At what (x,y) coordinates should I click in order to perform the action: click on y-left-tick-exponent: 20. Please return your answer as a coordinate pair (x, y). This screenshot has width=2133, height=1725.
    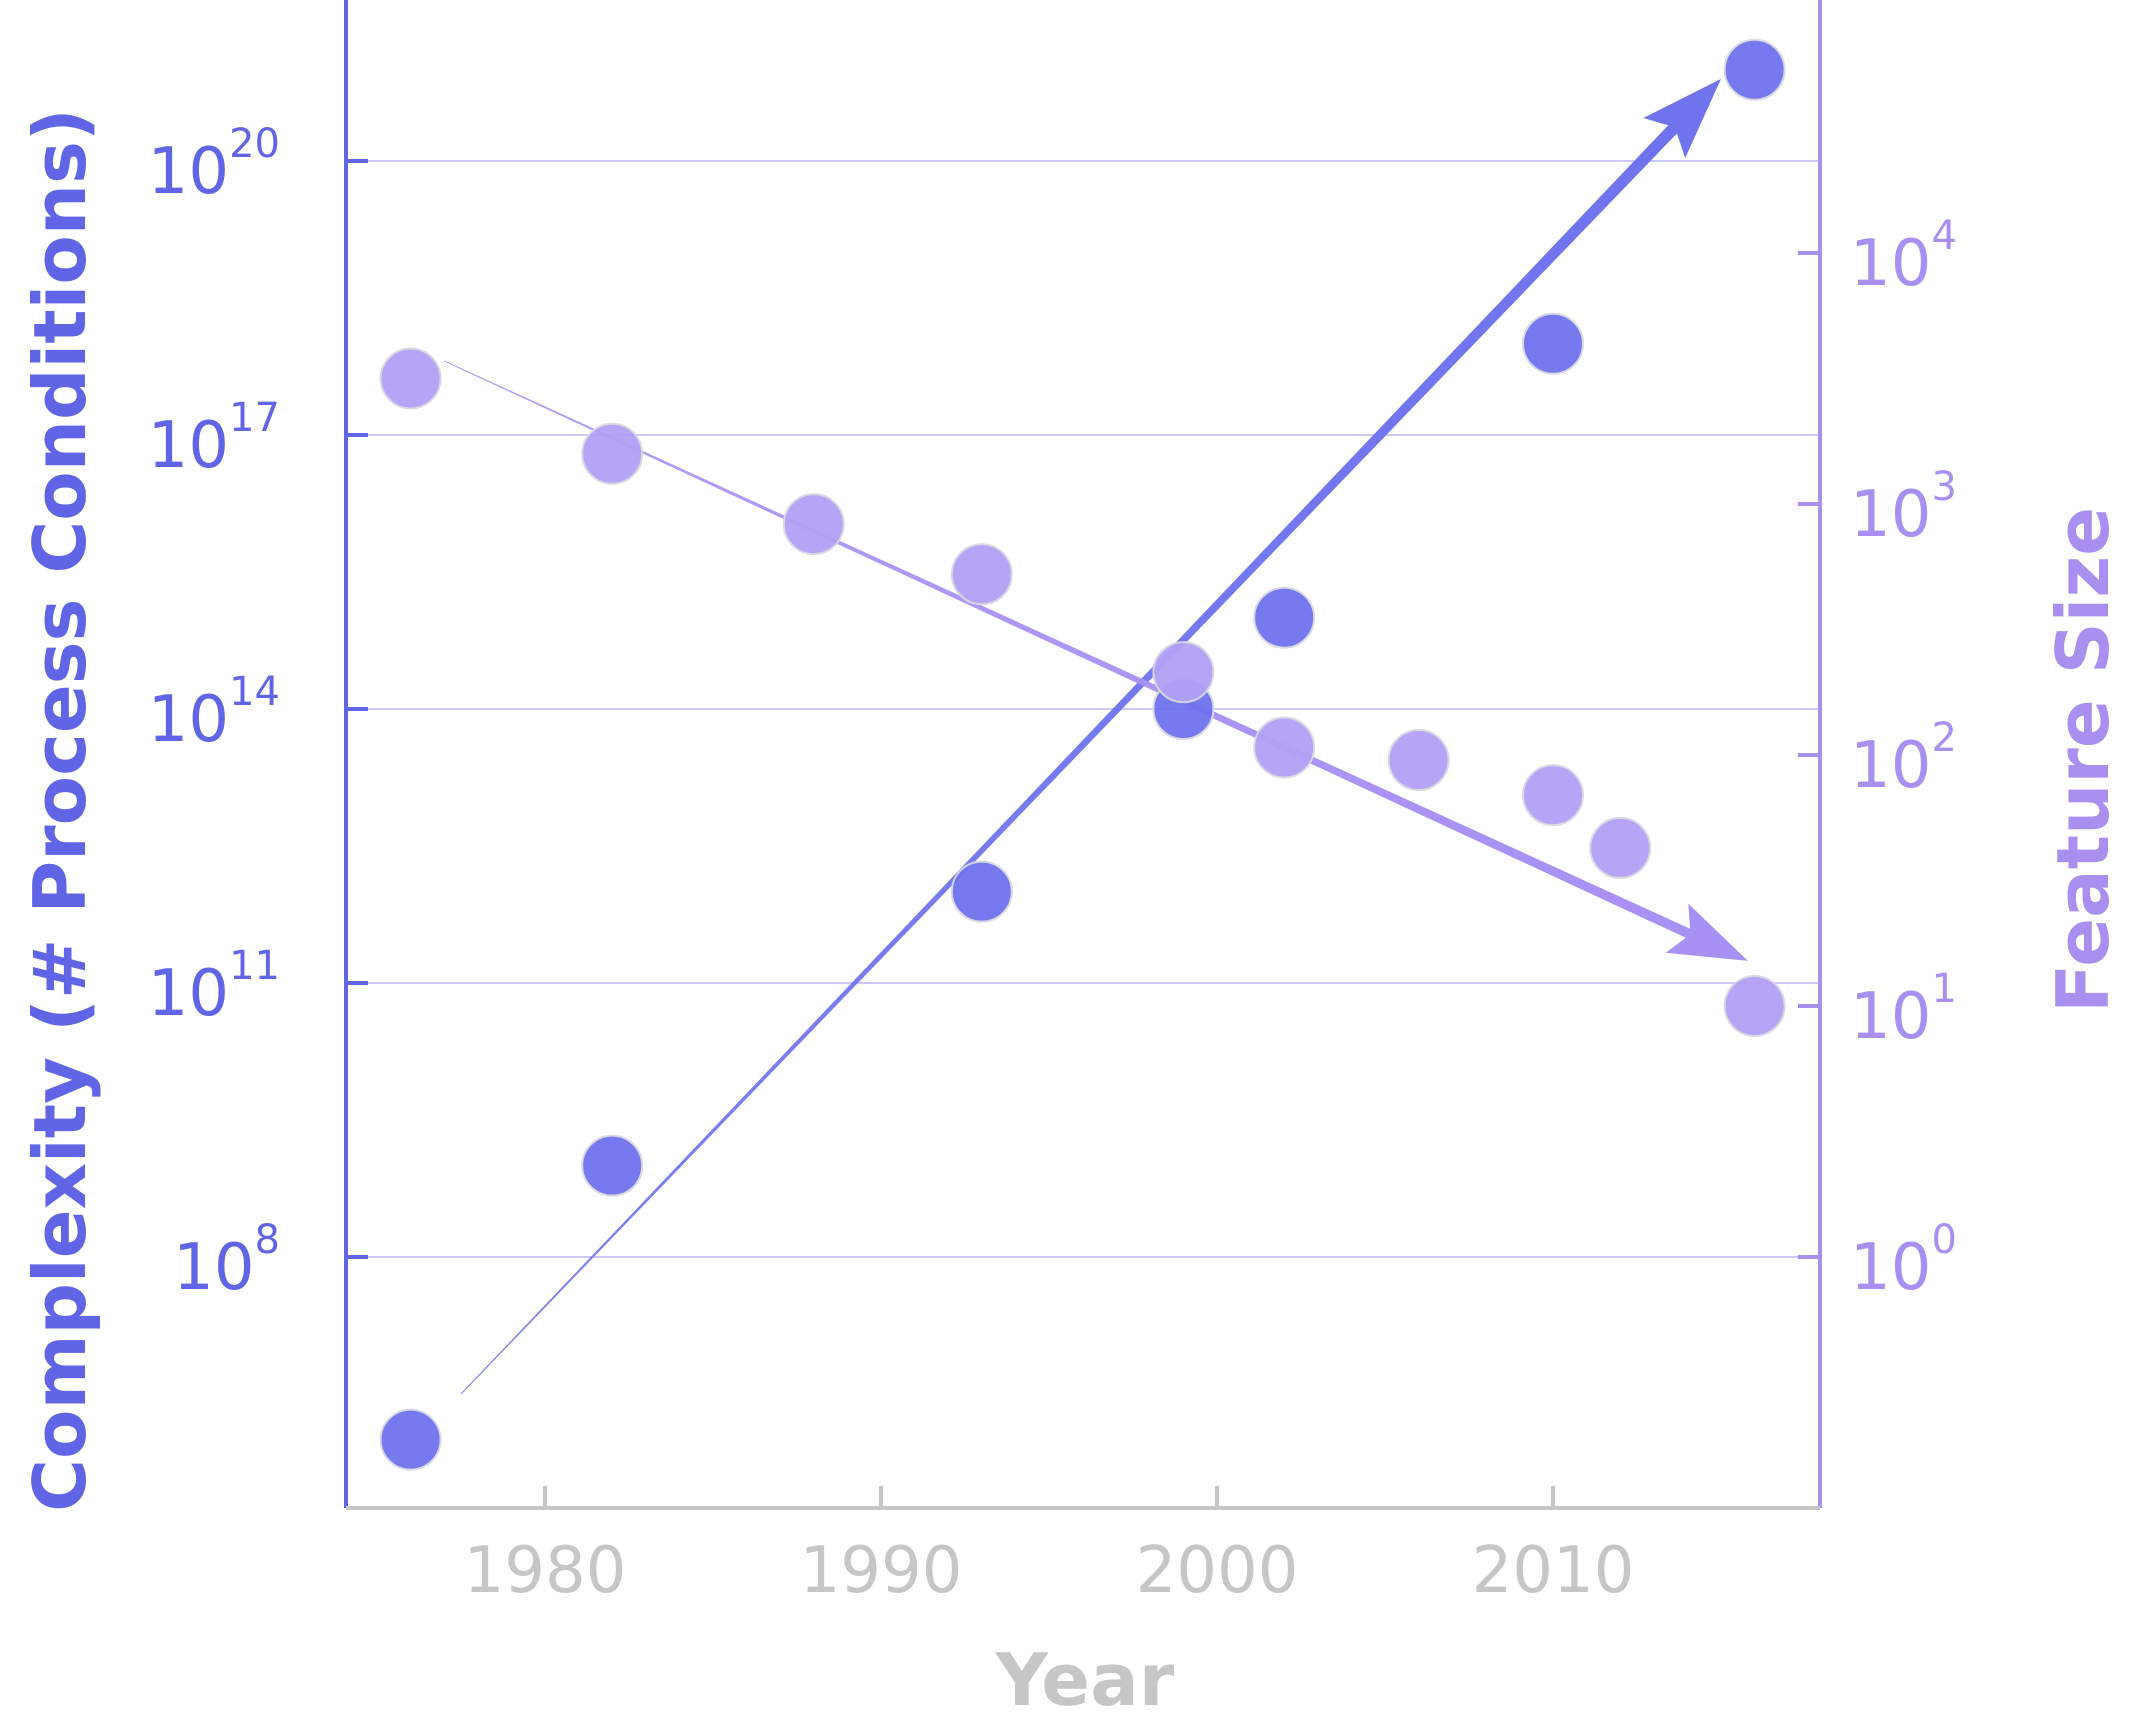
    Looking at the image, I should click on (254, 144).